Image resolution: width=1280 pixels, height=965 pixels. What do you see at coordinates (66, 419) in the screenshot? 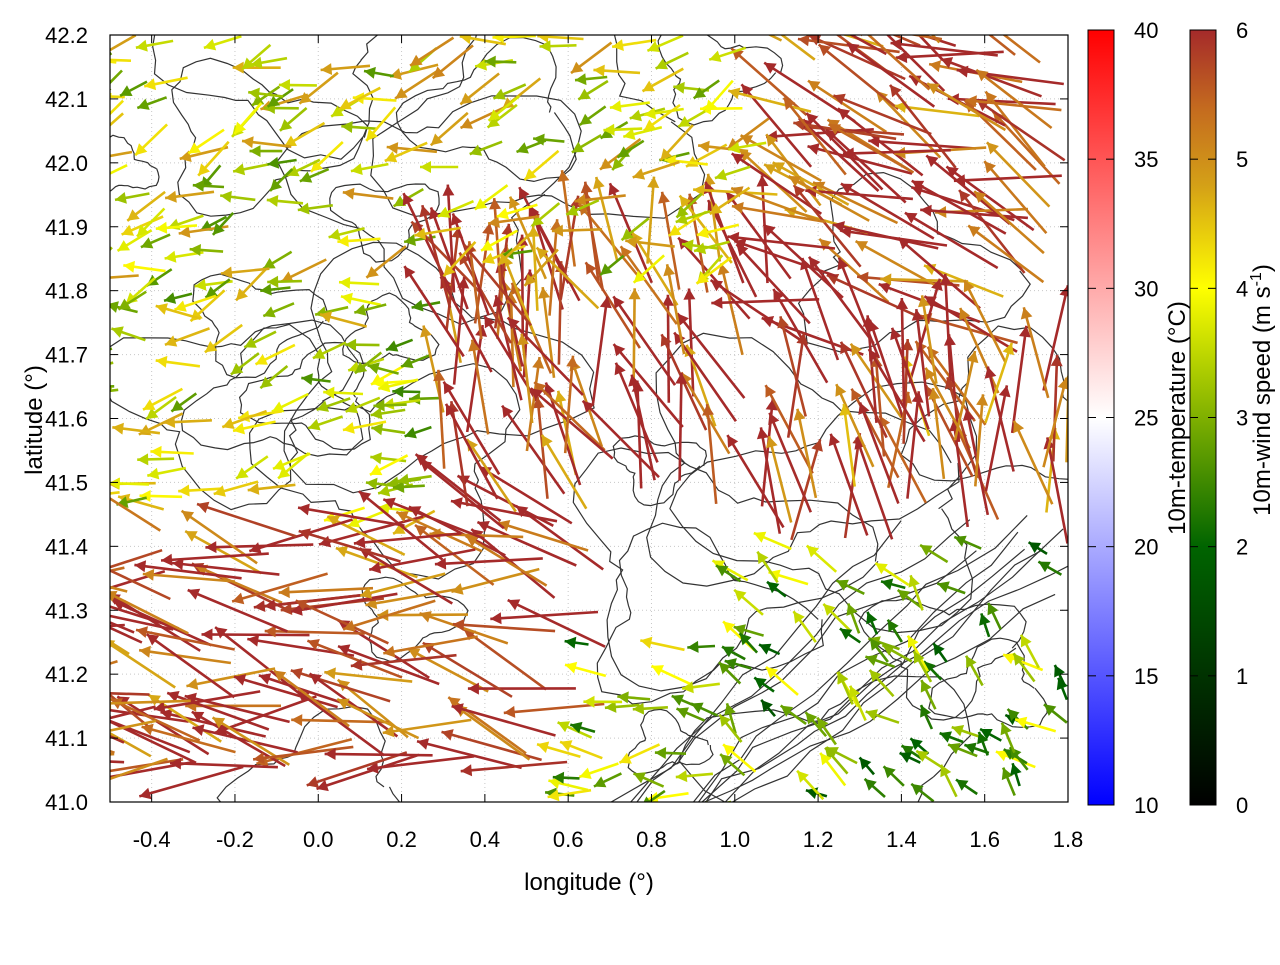
I see `y-tick-label: 41.6` at bounding box center [66, 419].